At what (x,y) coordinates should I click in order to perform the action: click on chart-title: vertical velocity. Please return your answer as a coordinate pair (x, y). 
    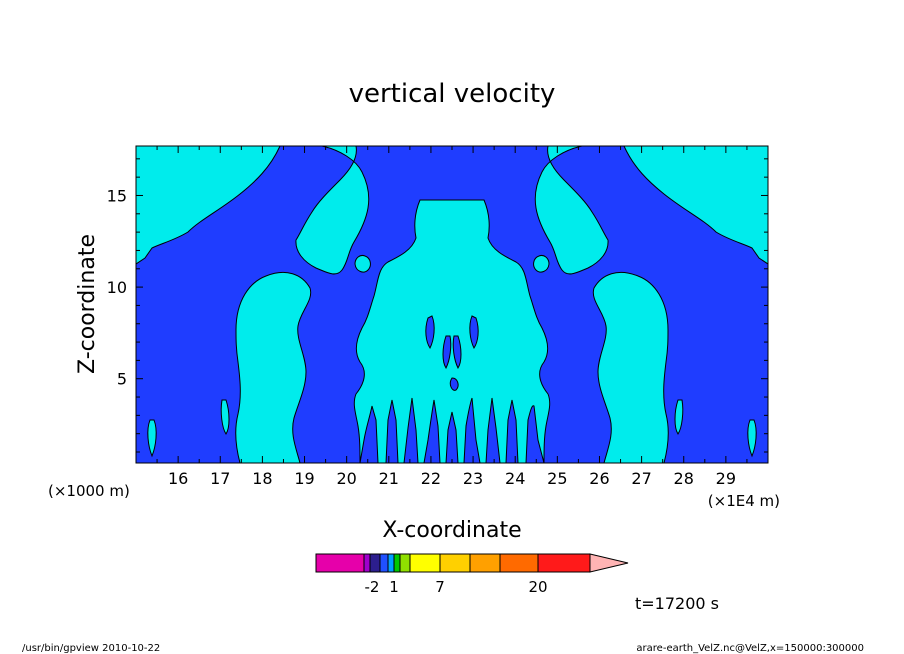
    Looking at the image, I should click on (452, 94).